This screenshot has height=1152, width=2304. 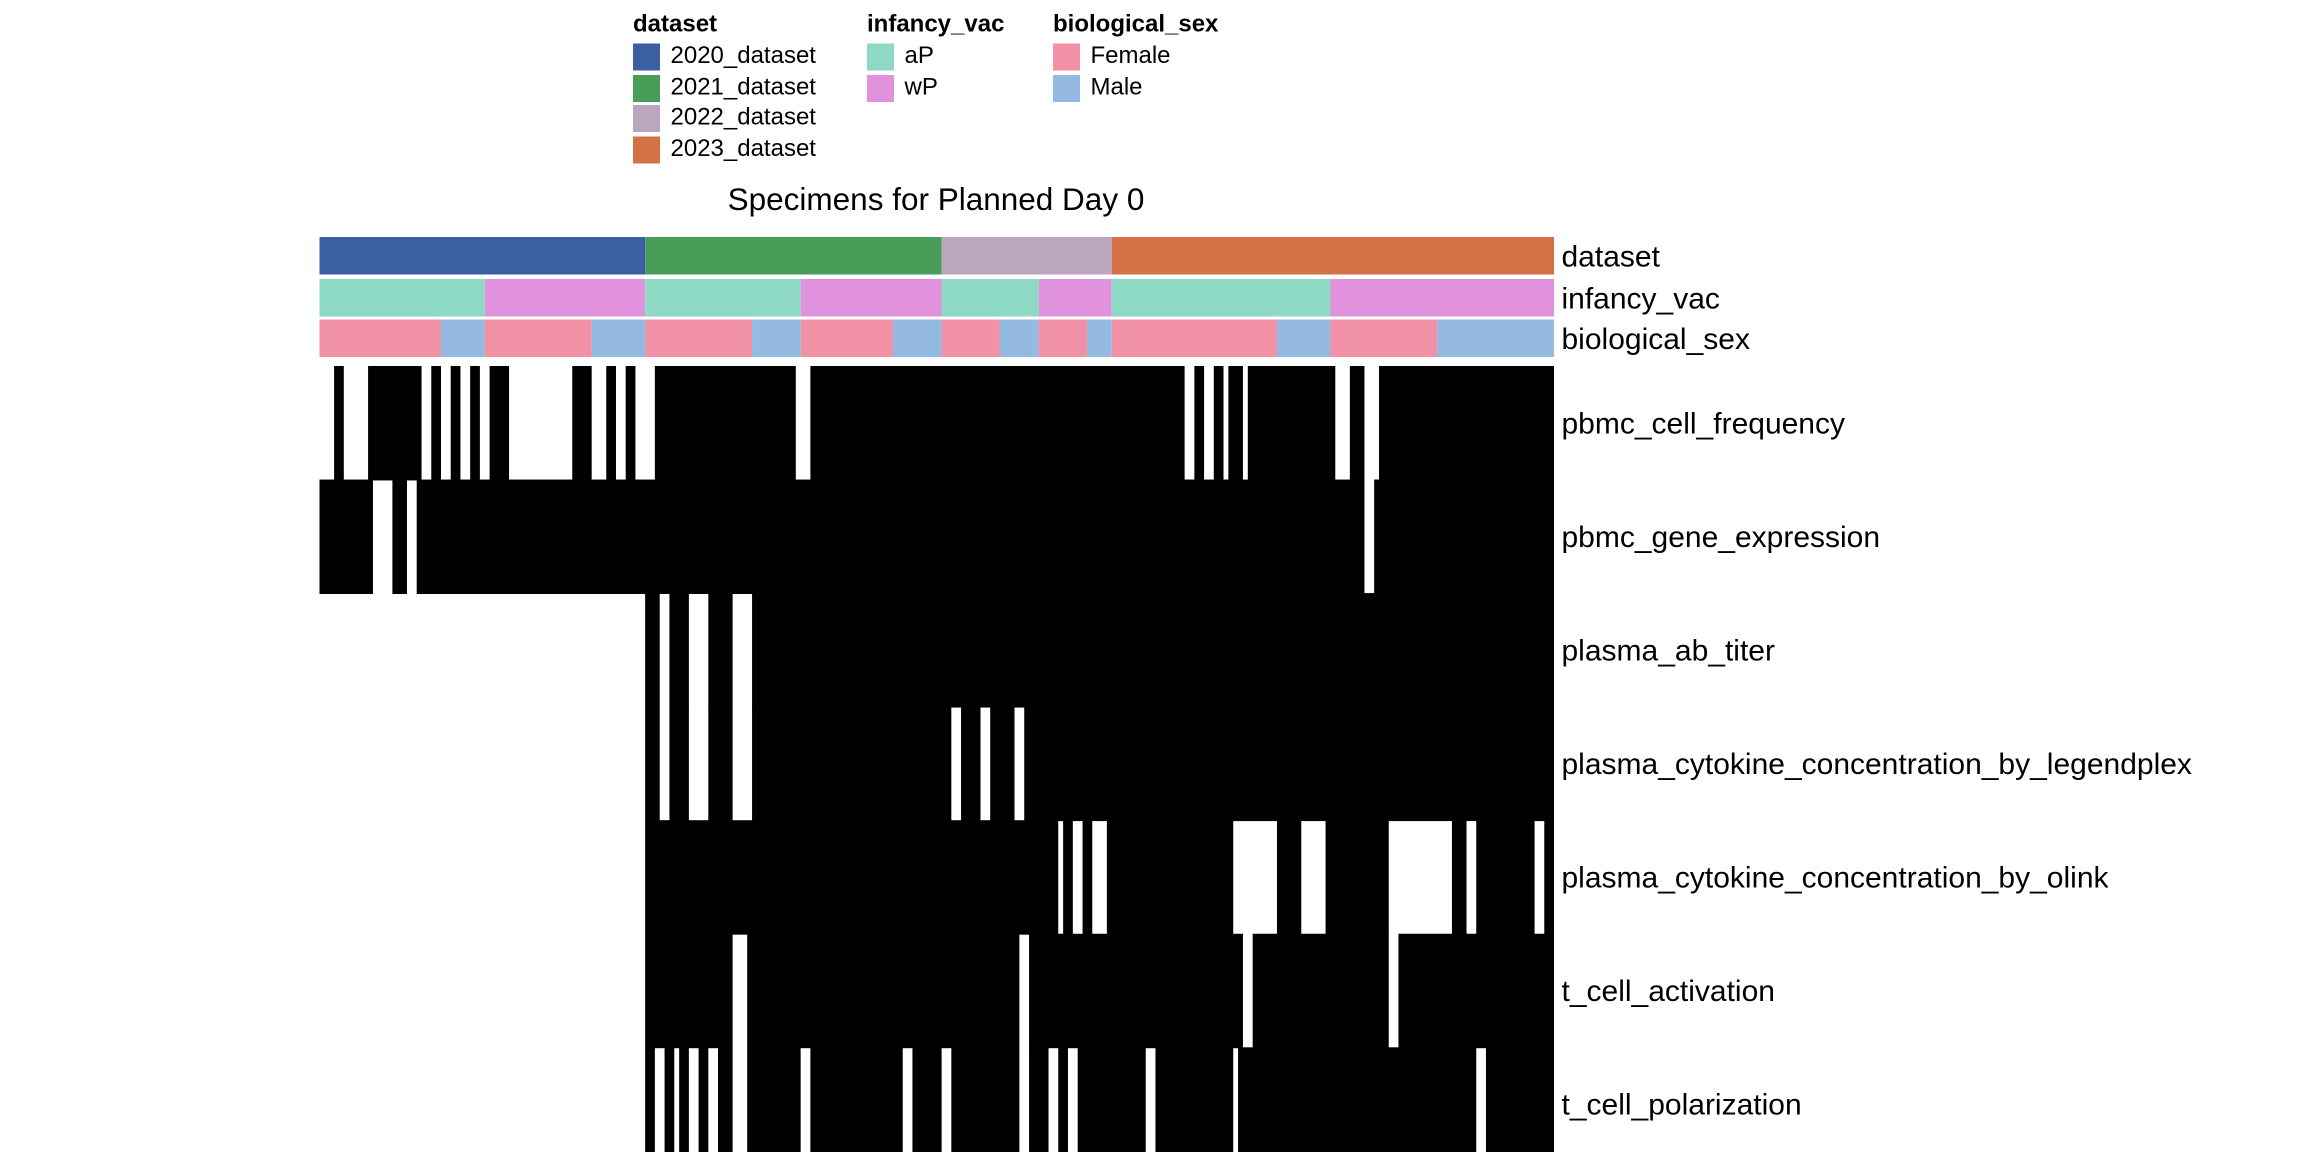 What do you see at coordinates (1836, 877) in the screenshot?
I see `row-label: plasma_cytokine_concentration_by_olink` at bounding box center [1836, 877].